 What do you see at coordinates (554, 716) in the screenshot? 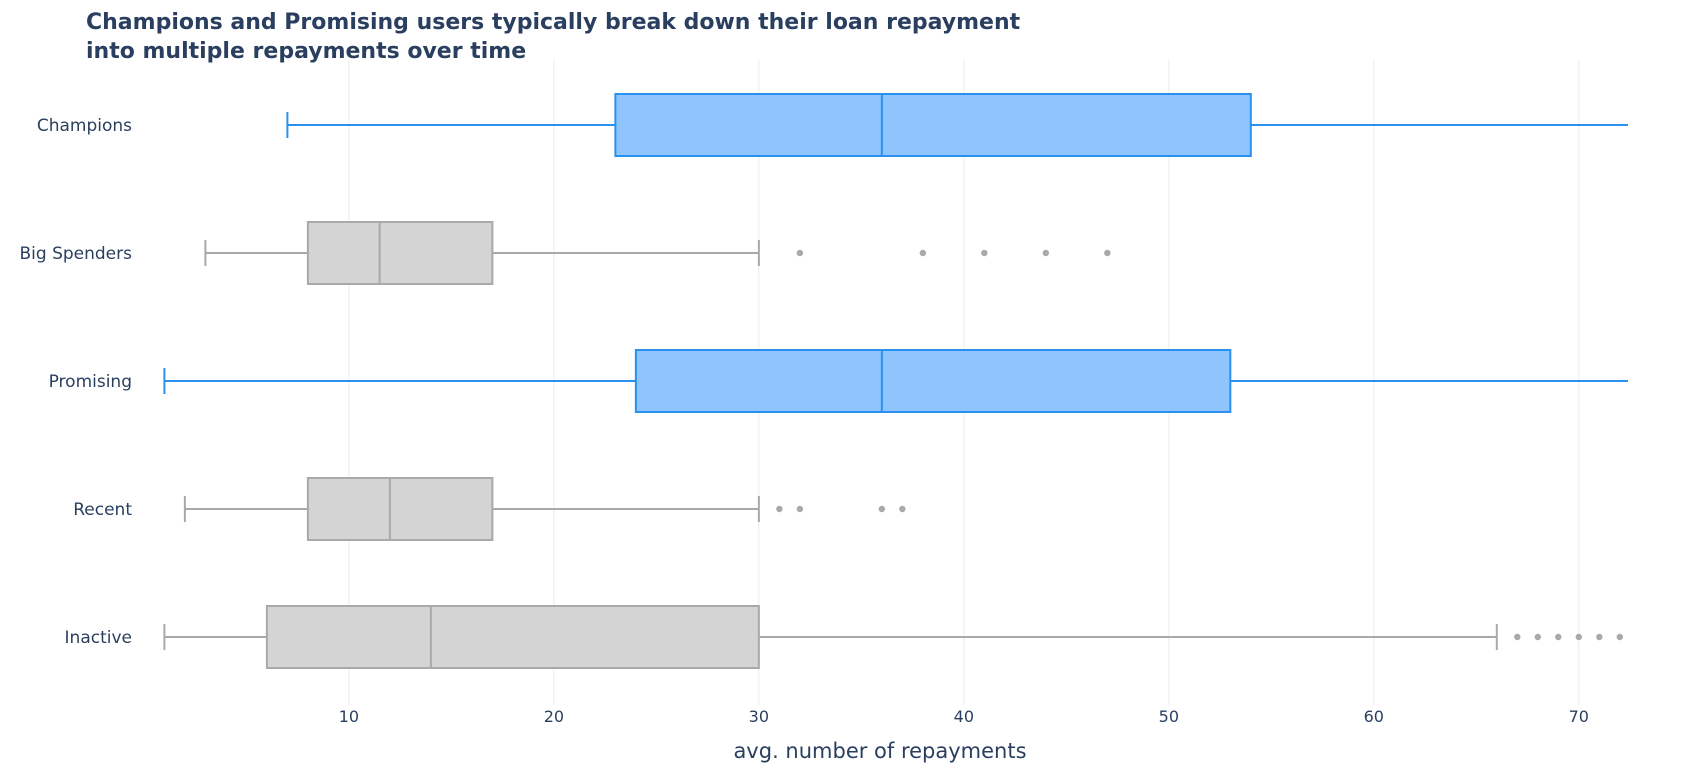
I see `x-tick-label: 20` at bounding box center [554, 716].